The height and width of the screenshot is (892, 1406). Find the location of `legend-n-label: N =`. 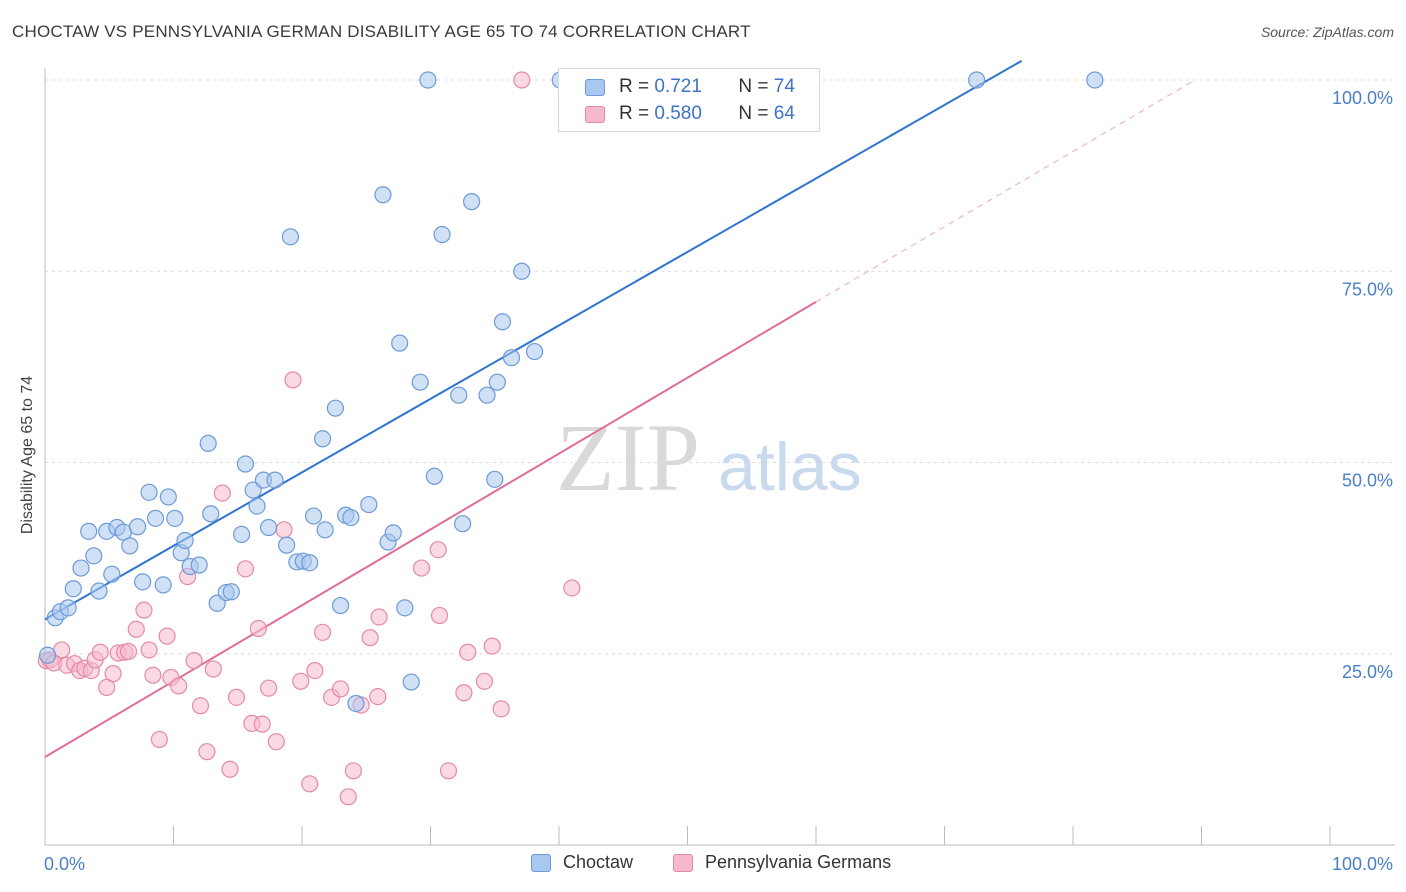

legend-n-label: N = is located at coordinates (753, 113).